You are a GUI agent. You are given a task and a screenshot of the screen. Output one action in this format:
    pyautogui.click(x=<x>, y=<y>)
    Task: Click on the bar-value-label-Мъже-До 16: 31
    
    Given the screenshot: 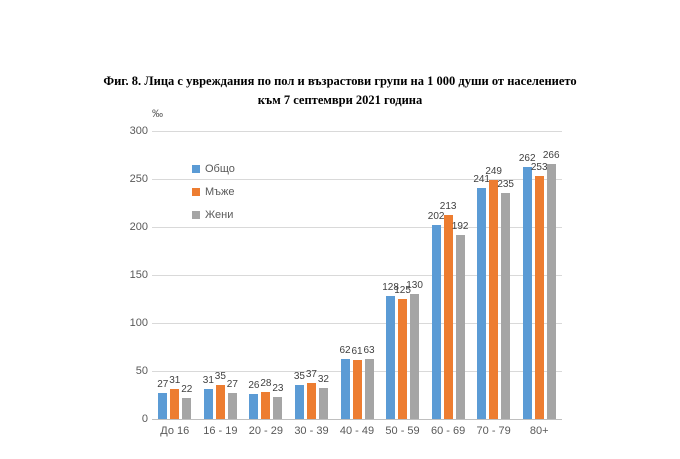 What is the action you would take?
    pyautogui.click(x=175, y=381)
    